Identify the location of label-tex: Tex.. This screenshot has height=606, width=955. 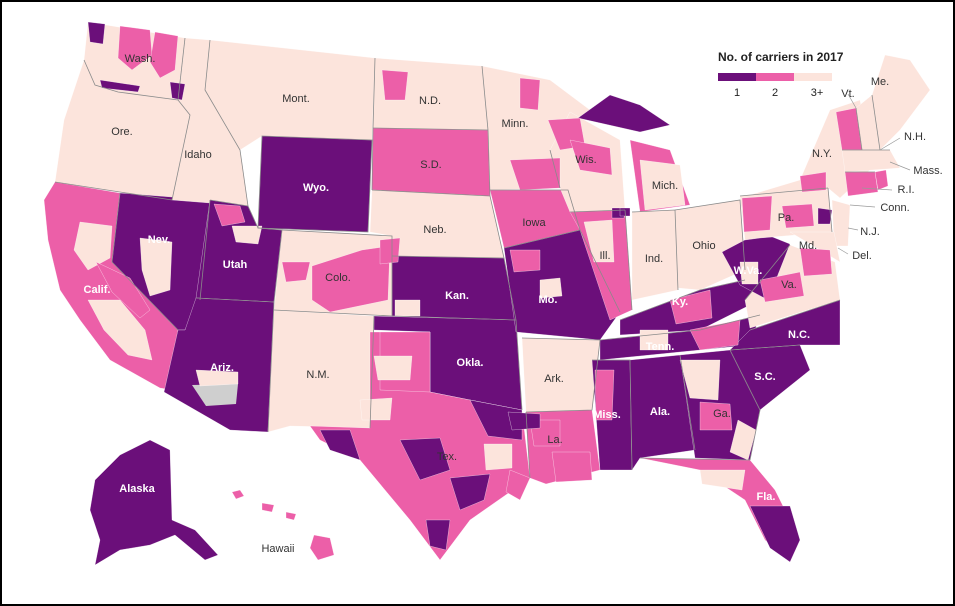
(447, 457).